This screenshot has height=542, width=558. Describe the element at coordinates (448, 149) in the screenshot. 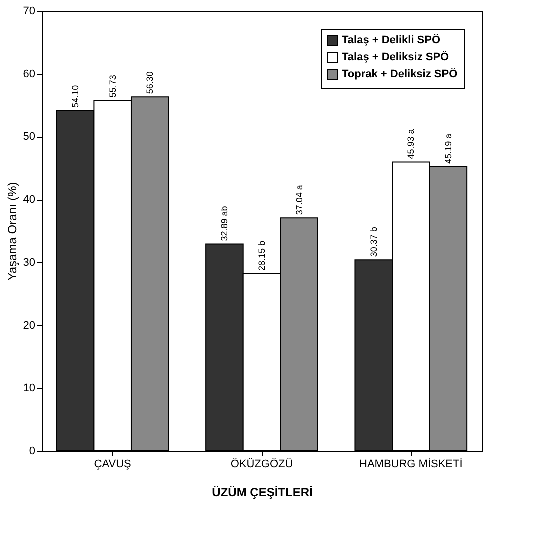

I see `data-label: 45.19 a` at that location.